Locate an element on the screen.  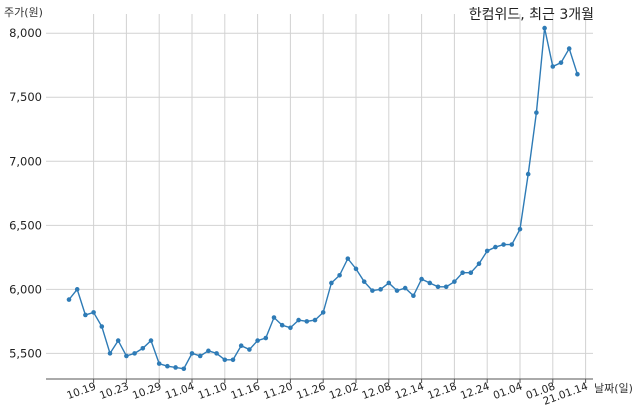
x-tick-label: 11.04 is located at coordinates (180, 391).